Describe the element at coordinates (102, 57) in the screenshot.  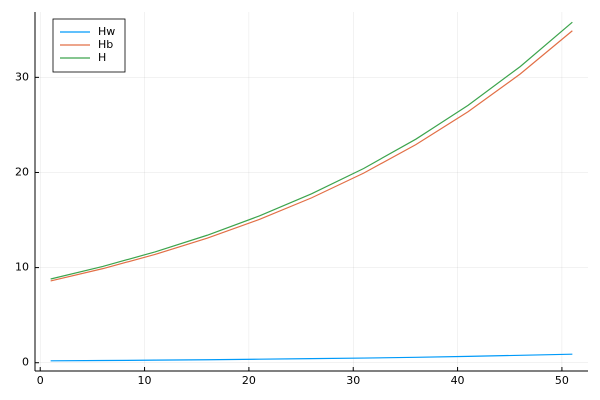
I see `legend-label: H` at that location.